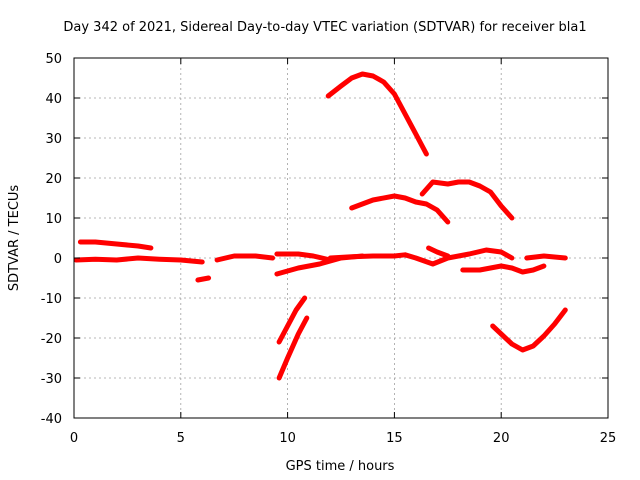 The image size is (640, 480). Describe the element at coordinates (53, 99) in the screenshot. I see `y-tick-label: 40` at that location.